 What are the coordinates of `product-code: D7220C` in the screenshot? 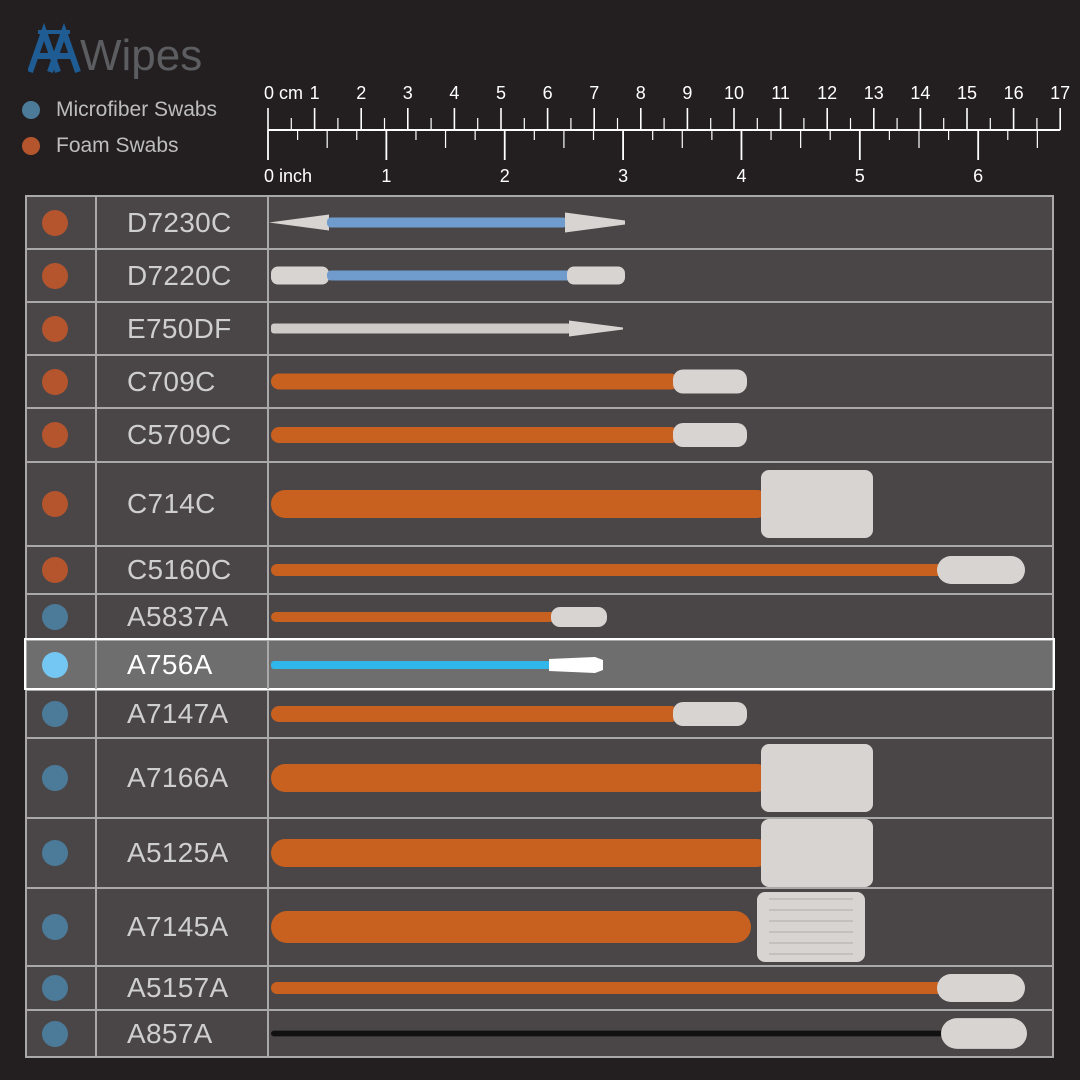 It's located at (182, 275).